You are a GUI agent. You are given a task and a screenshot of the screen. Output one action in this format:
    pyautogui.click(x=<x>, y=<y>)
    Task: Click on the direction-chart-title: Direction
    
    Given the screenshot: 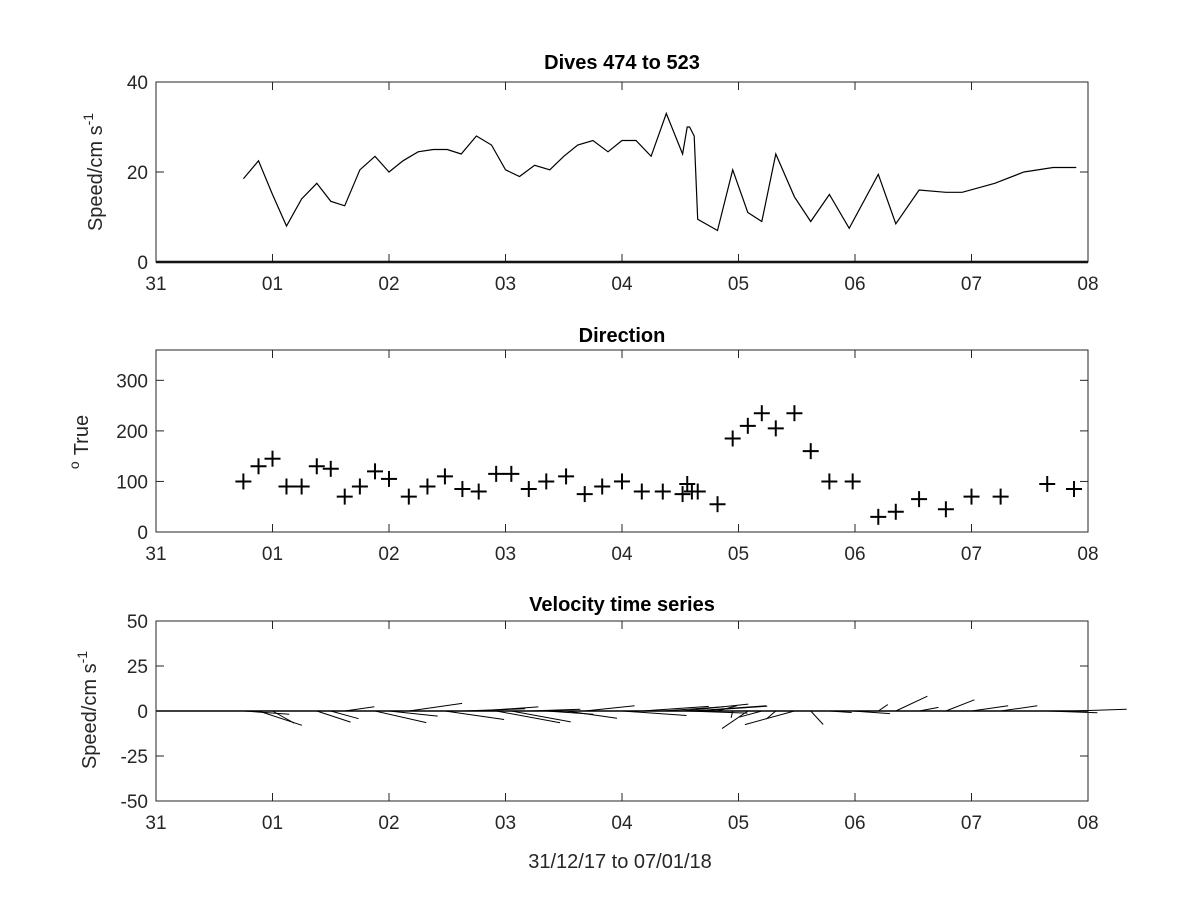 What is the action you would take?
    pyautogui.click(x=622, y=336)
    